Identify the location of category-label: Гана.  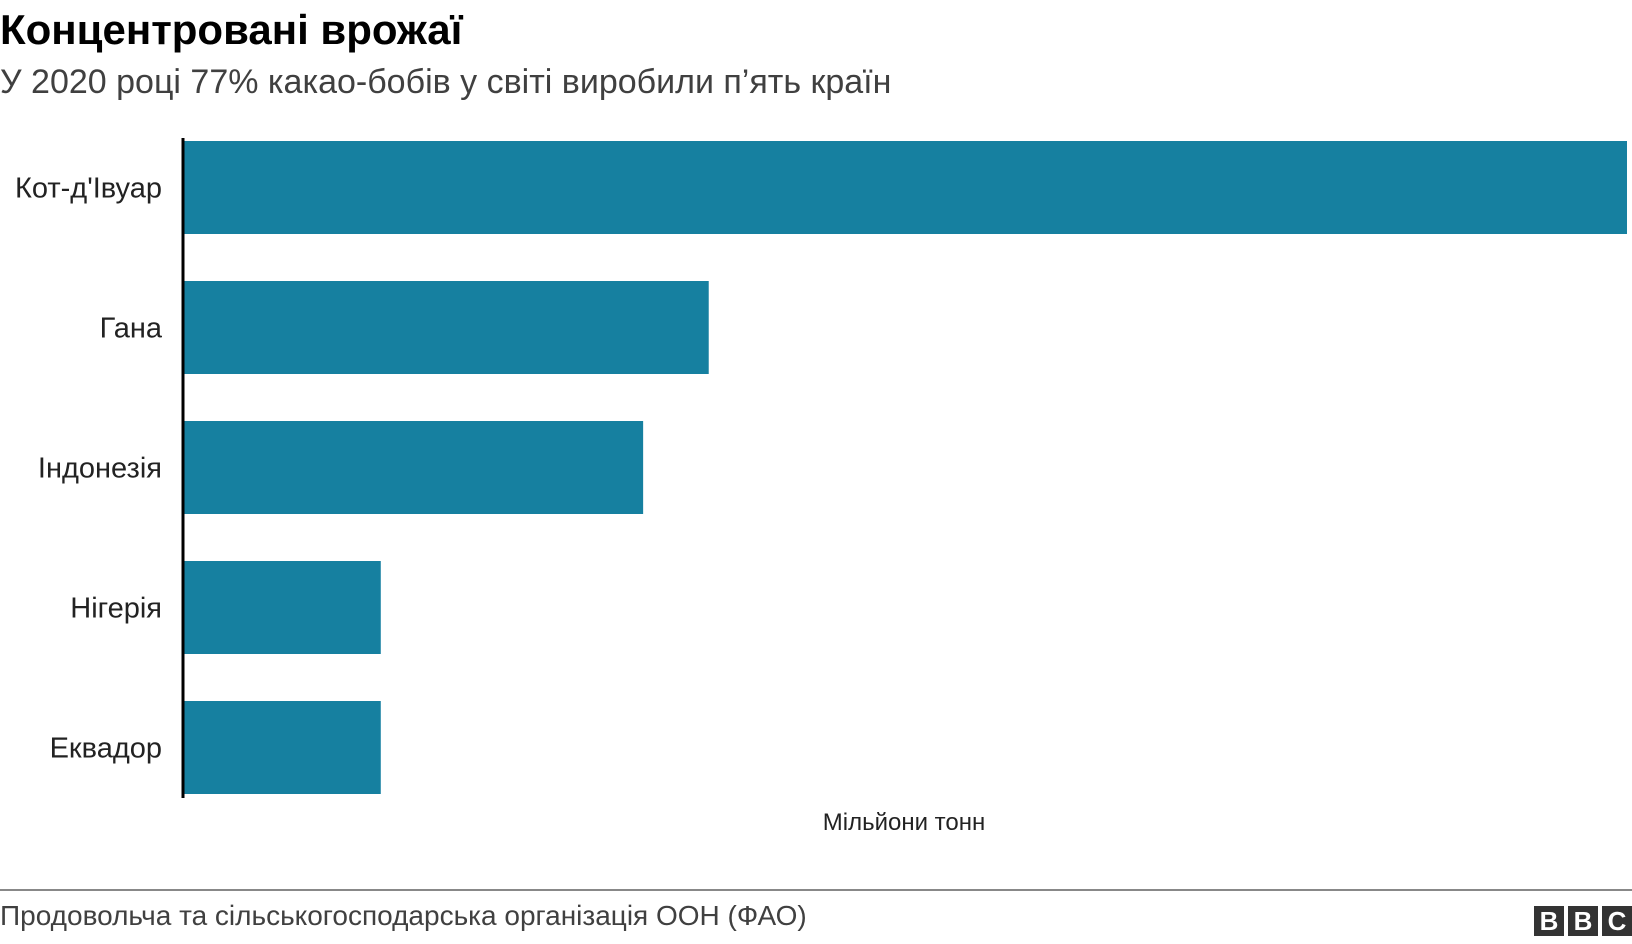
(131, 329).